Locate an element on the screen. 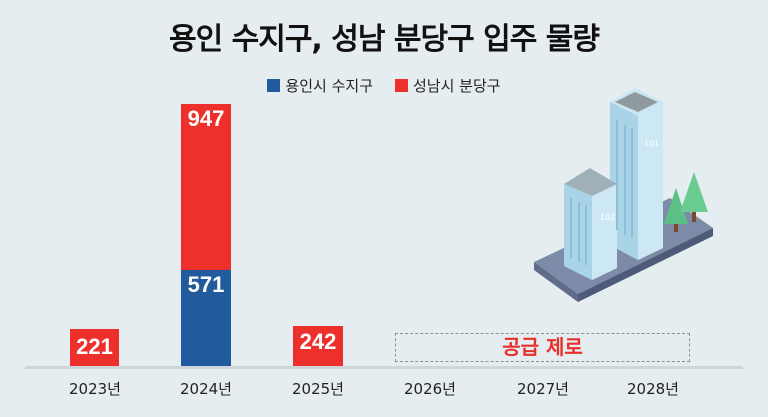 This screenshot has height=417, width=768. x-tick: 2028년 is located at coordinates (653, 389).